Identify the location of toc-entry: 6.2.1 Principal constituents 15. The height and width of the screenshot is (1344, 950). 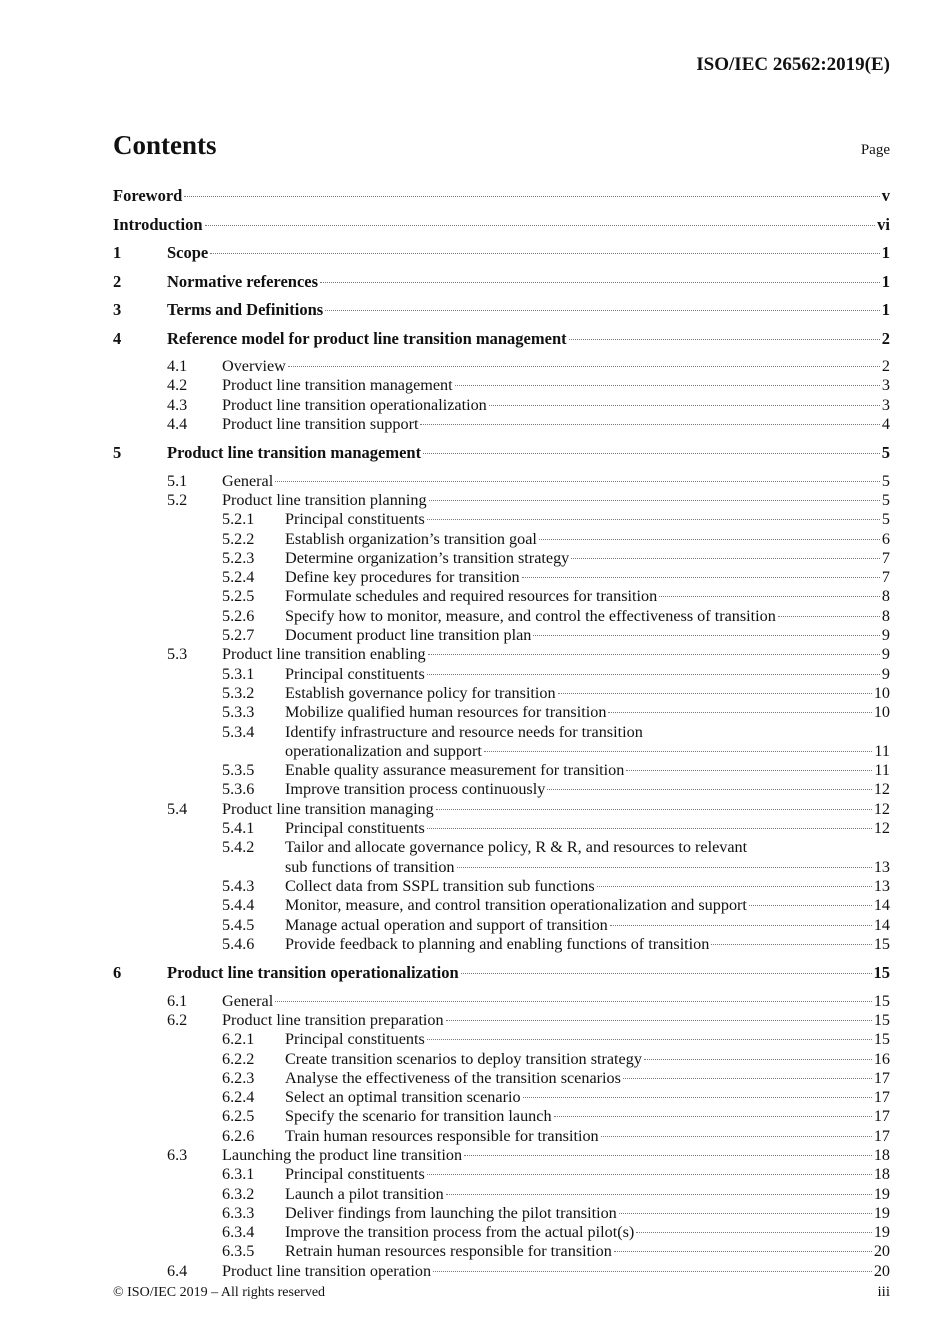
(501, 1039).